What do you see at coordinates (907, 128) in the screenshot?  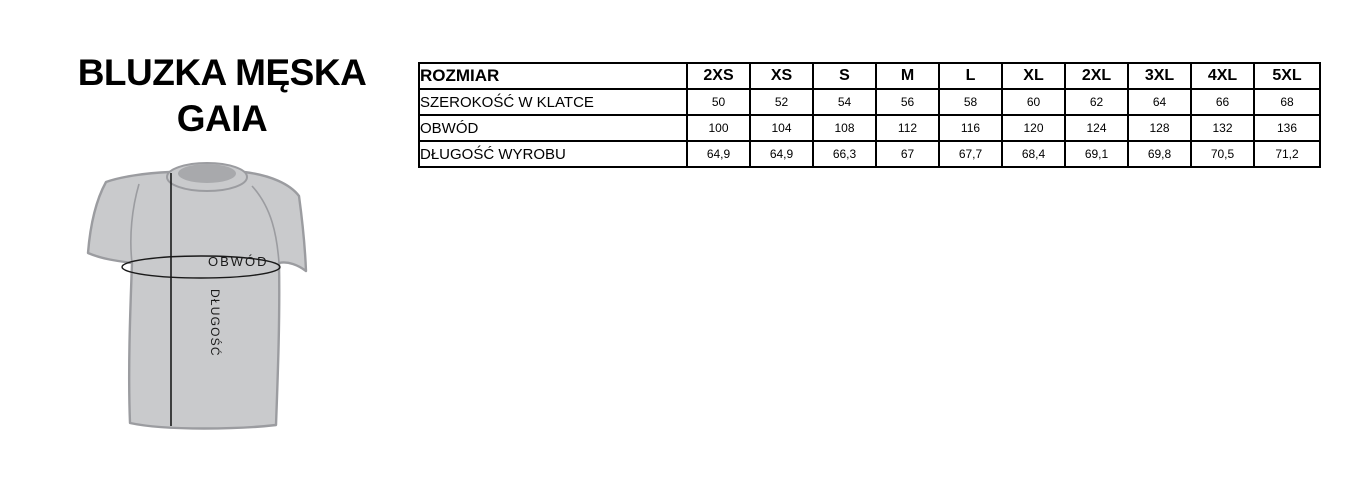 I see `table-cell: 112` at bounding box center [907, 128].